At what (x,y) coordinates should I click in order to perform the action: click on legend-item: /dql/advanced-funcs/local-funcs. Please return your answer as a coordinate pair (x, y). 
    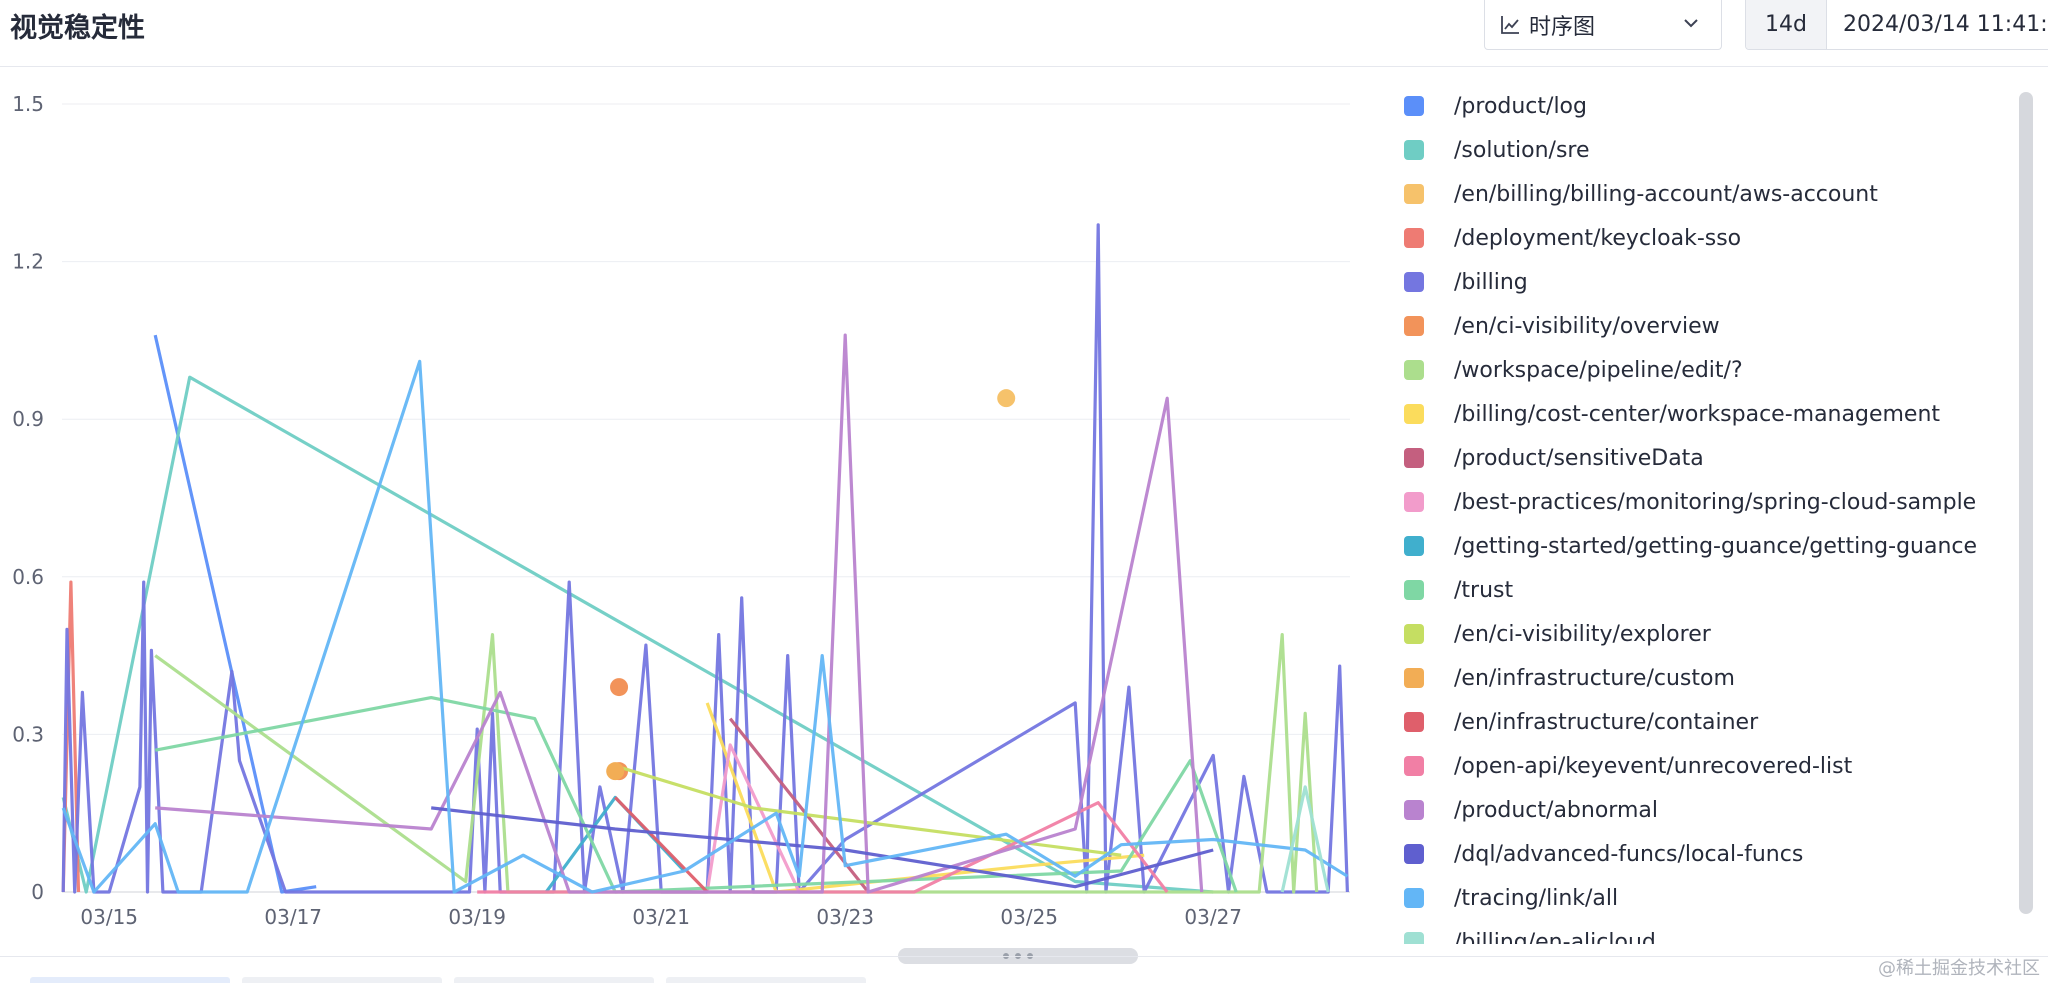
    Looking at the image, I should click on (1702, 854).